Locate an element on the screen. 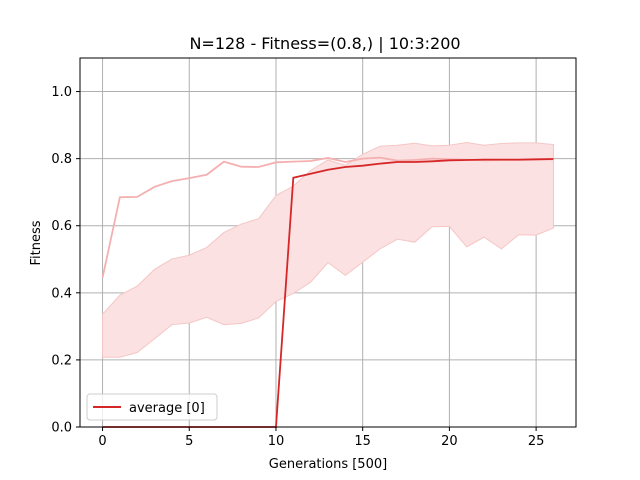  y-tick-label: 0.8 is located at coordinates (61, 159).